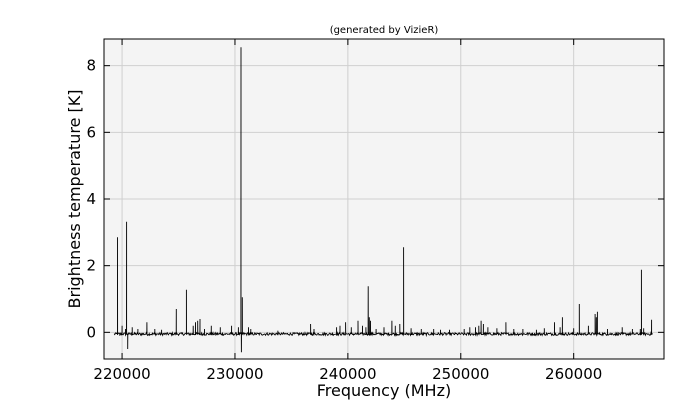 The image size is (700, 400). I want to click on x-tick-label: 240000, so click(347, 374).